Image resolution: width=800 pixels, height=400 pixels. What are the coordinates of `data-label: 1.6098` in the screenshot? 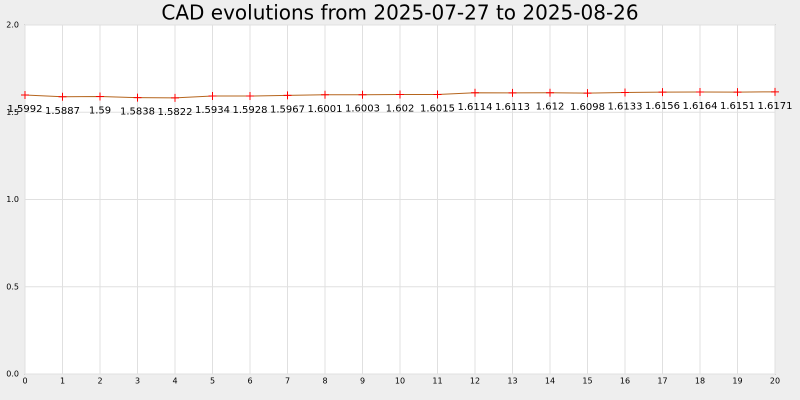 It's located at (587, 107).